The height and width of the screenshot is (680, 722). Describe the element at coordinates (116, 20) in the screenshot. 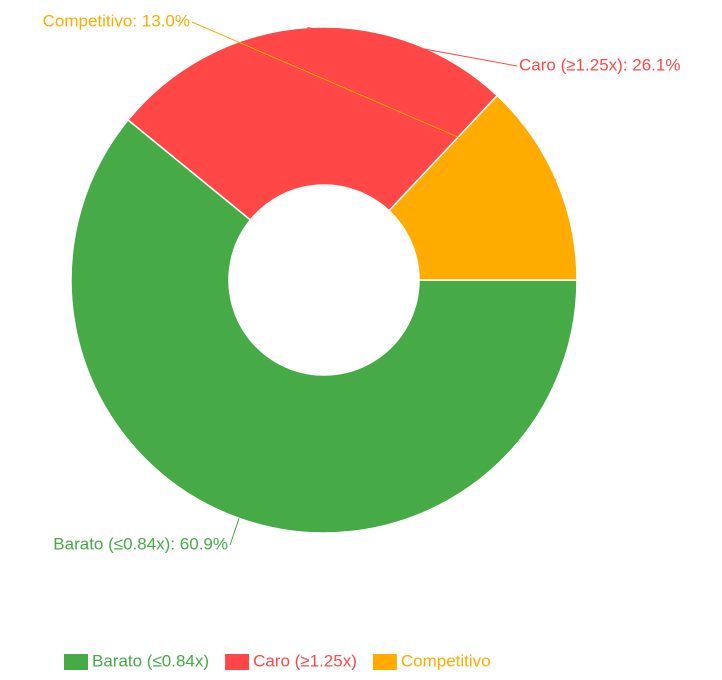

I see `data-label: Competitivo: 13.0%` at that location.